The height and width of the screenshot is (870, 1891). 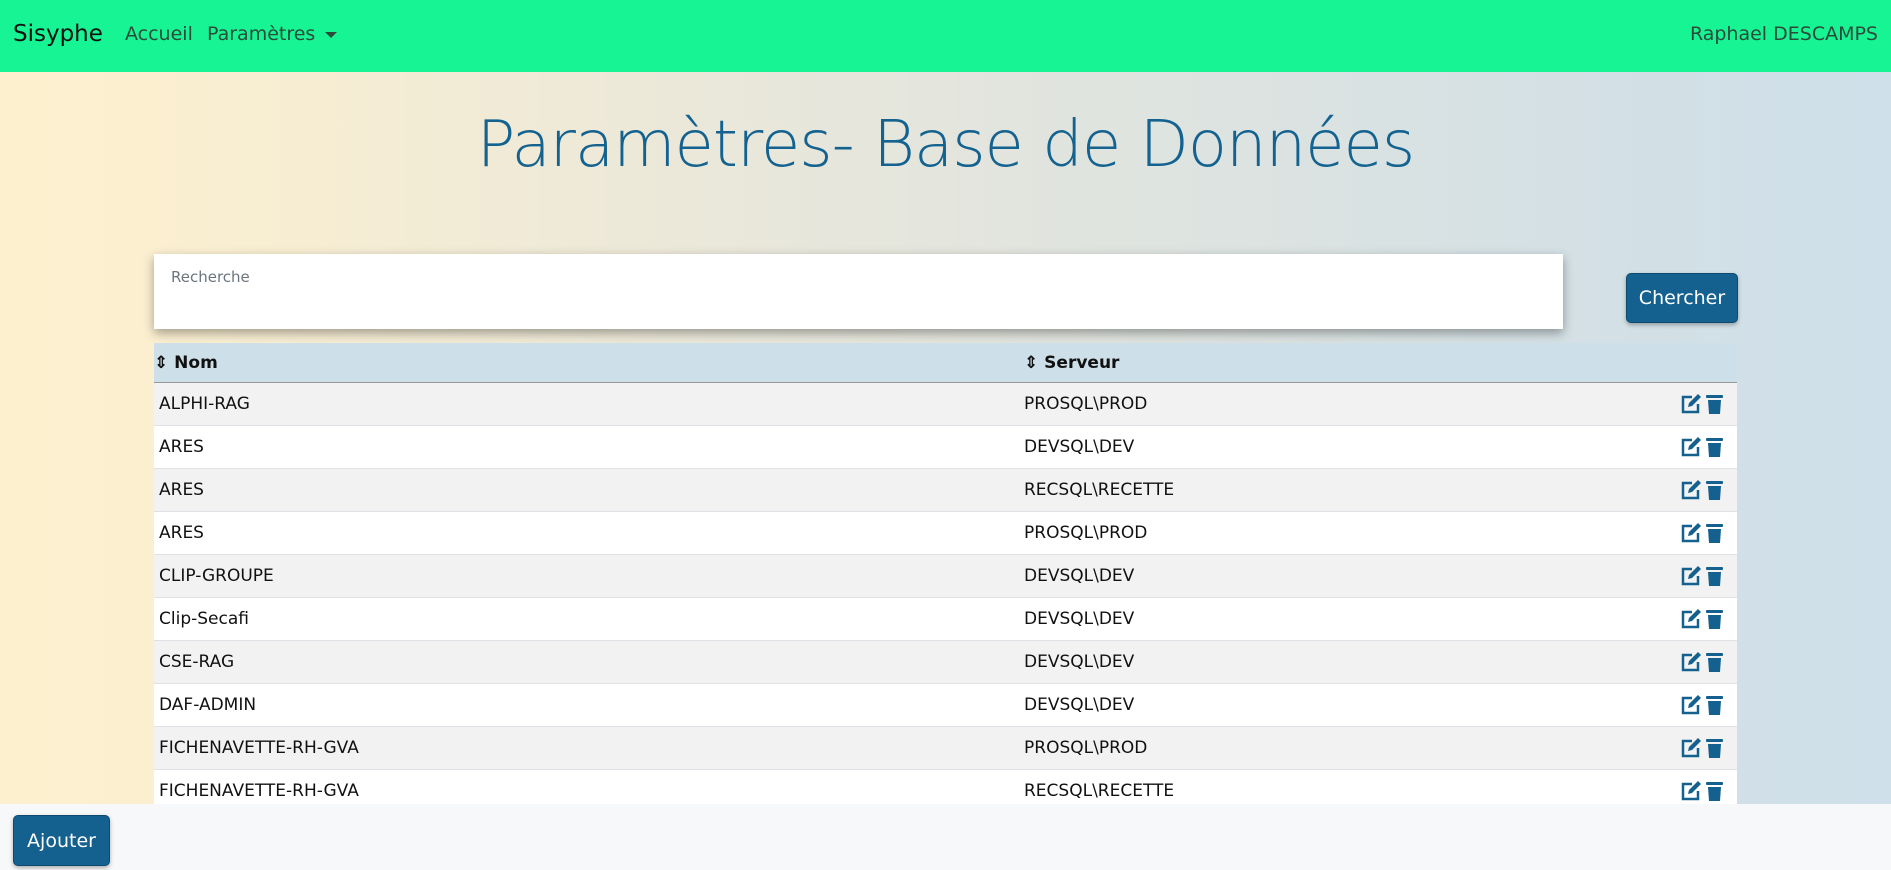 I want to click on table-header: ⇕ Nom ⇕ Serveur, so click(x=945, y=363).